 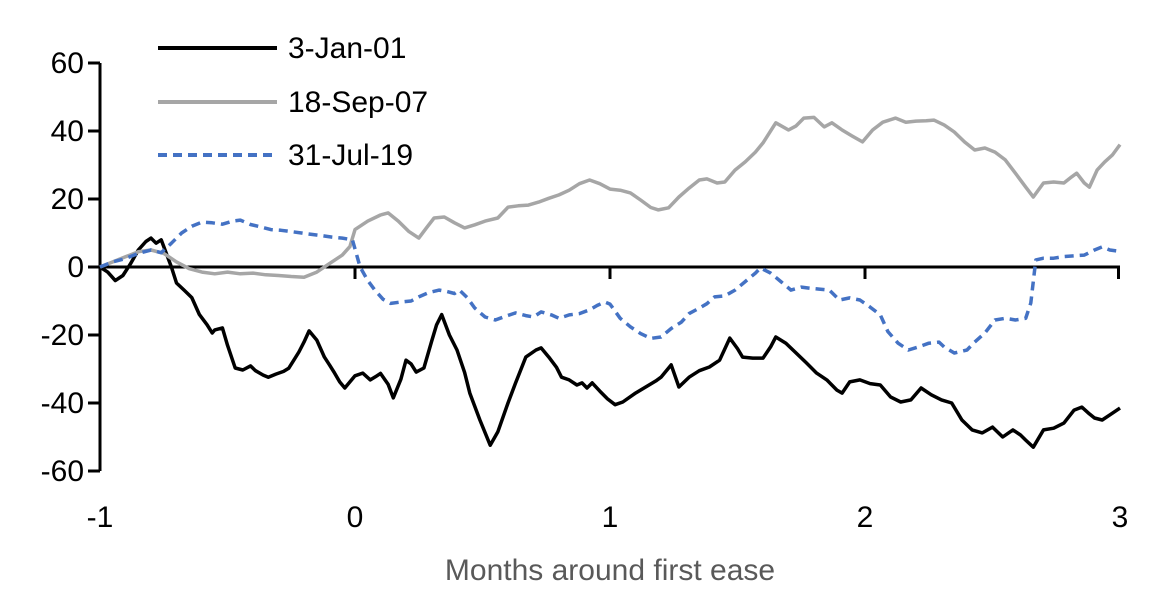 I want to click on x-tick-label: 3, so click(x=1120, y=517).